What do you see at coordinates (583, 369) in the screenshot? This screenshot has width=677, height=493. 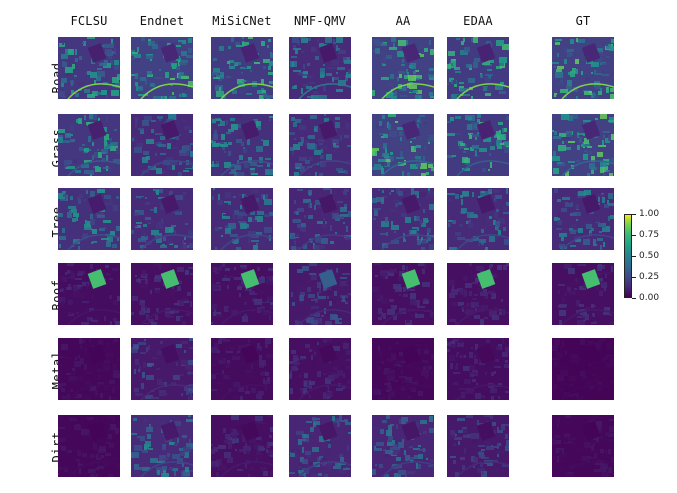 I see `abundance-map-metal-gt` at bounding box center [583, 369].